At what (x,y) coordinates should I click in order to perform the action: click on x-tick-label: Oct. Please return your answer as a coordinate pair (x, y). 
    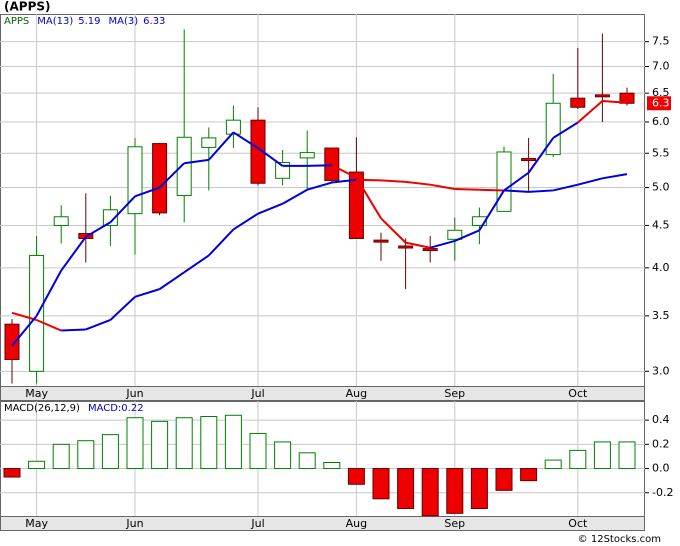
    Looking at the image, I should click on (578, 523).